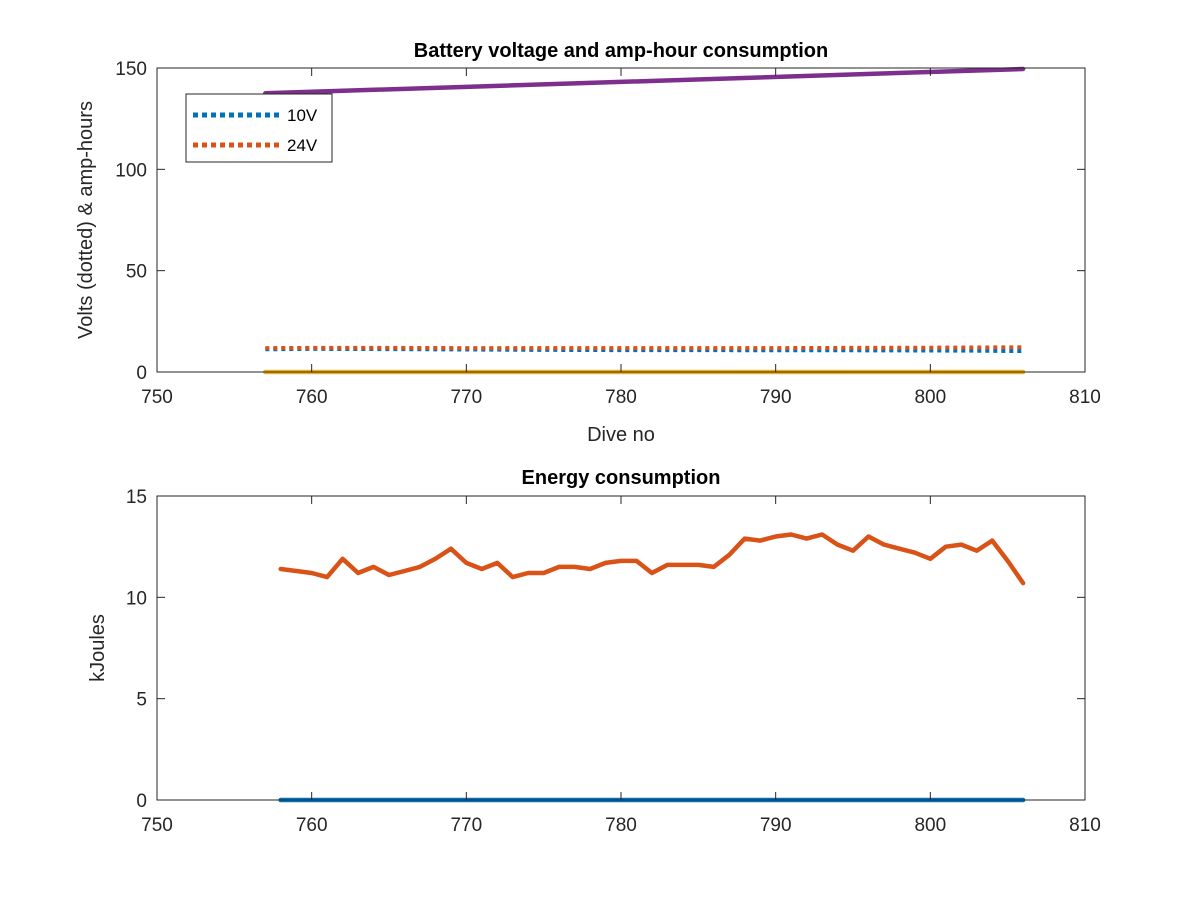  I want to click on y-tick-label: 100, so click(131, 170).